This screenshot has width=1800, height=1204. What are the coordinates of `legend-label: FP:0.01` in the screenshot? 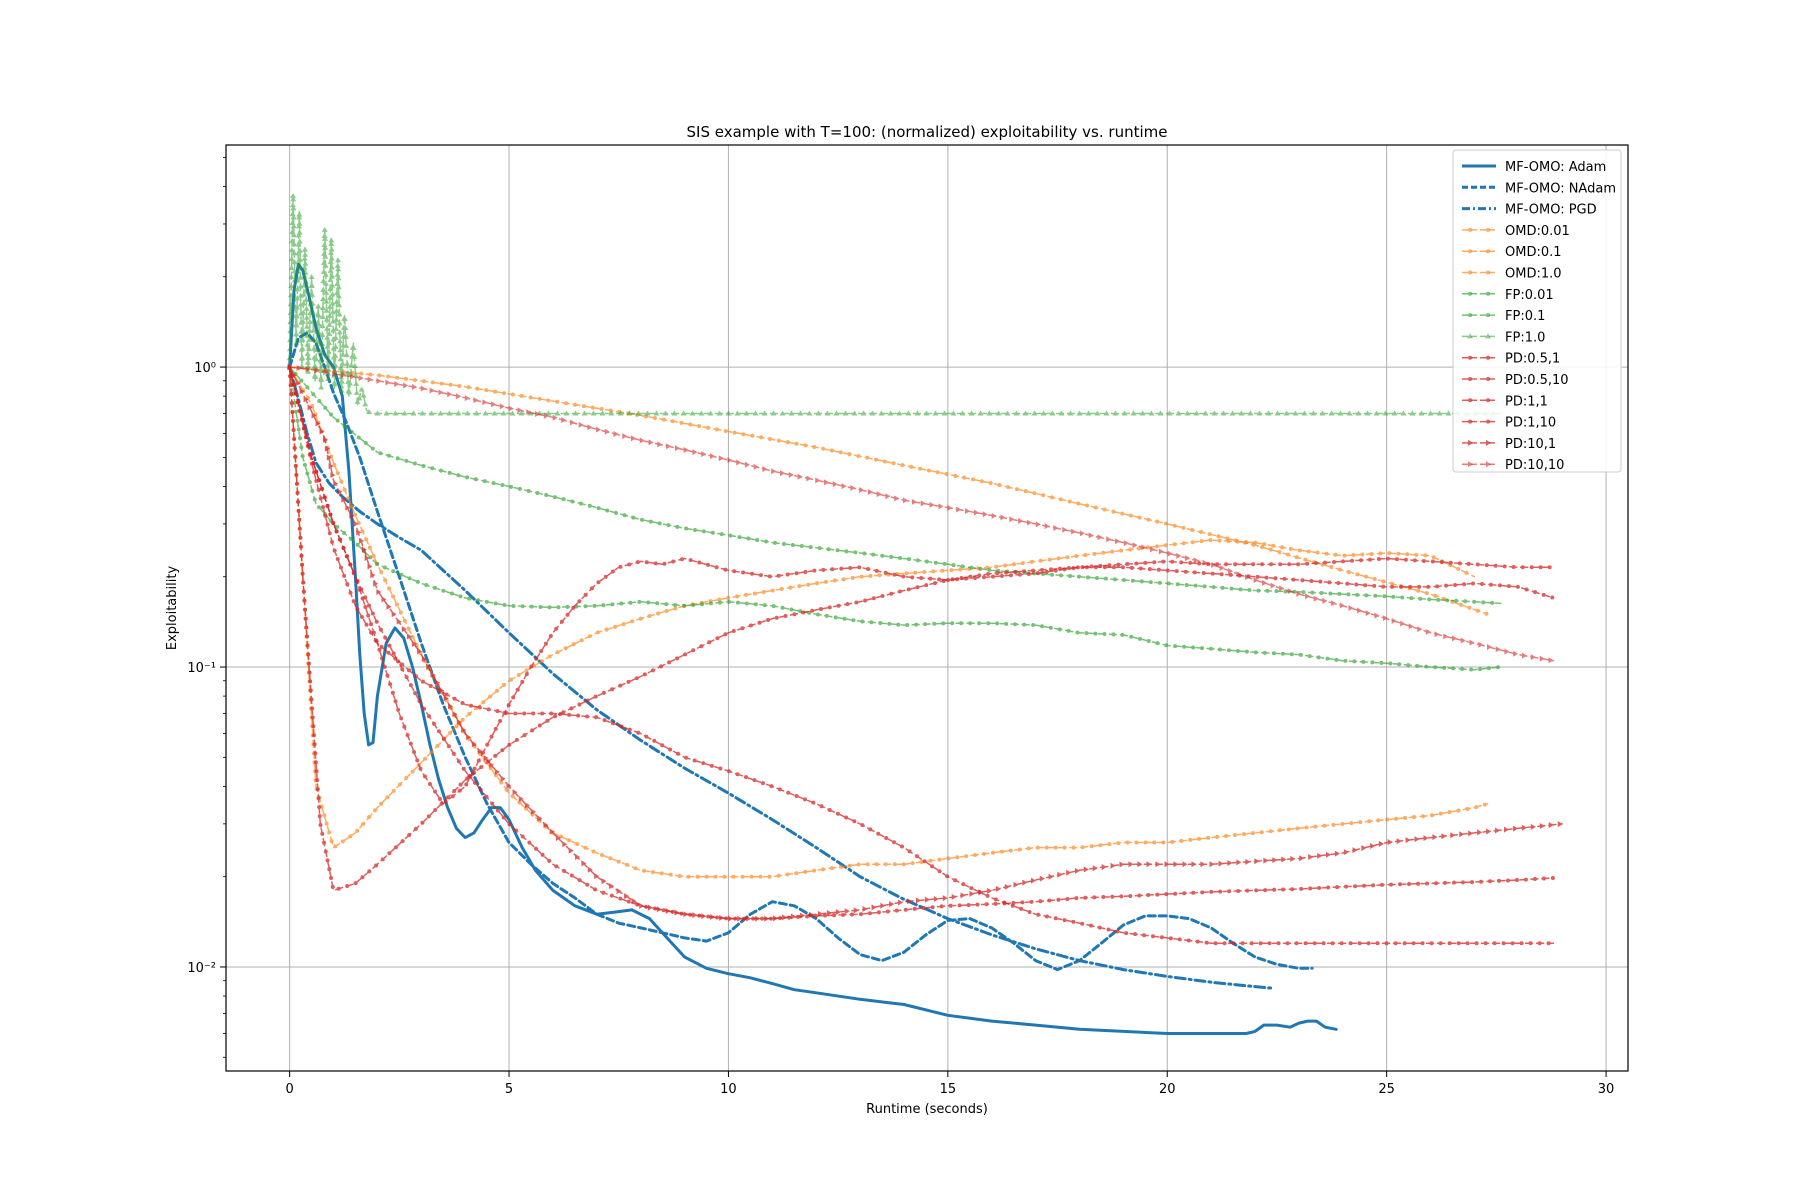 It's located at (1529, 295).